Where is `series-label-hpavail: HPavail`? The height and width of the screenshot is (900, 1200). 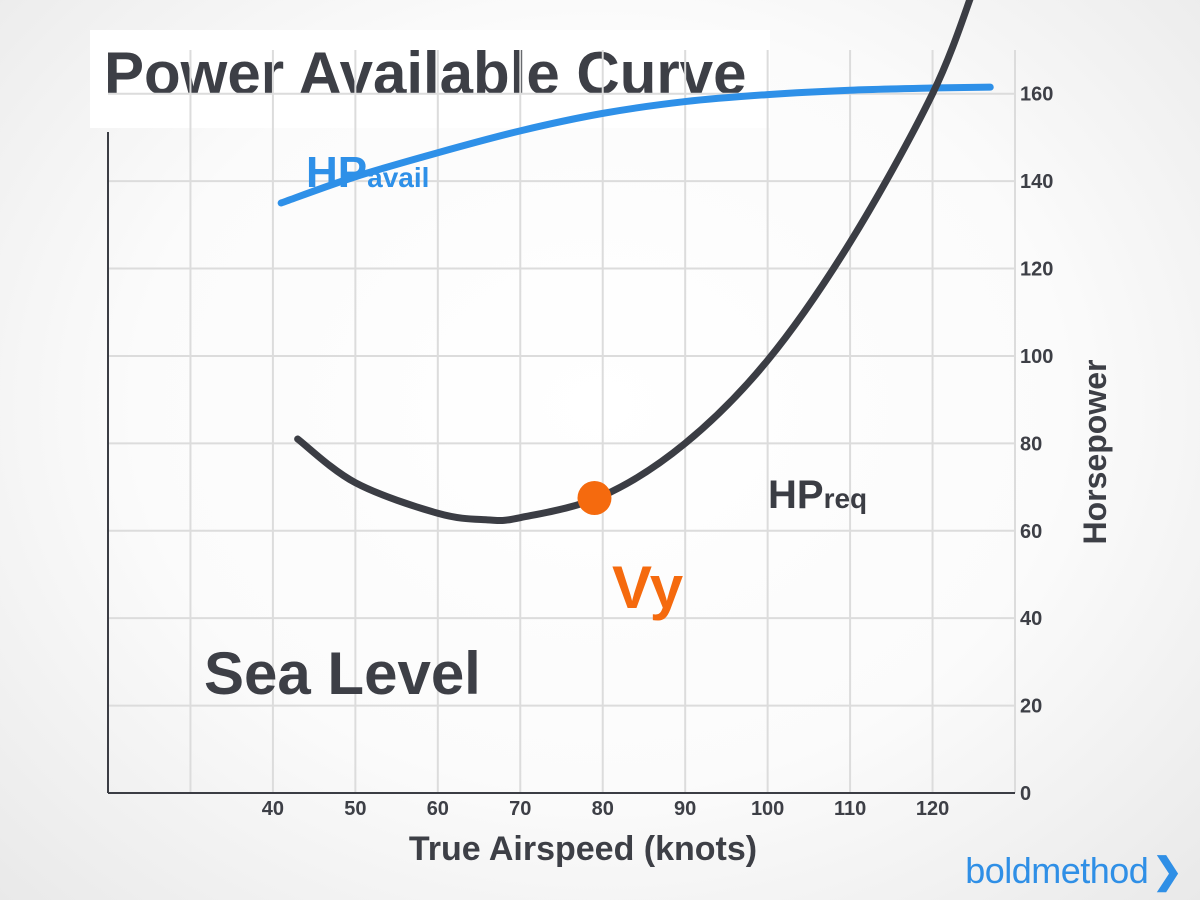
series-label-hpavail: HPavail is located at coordinates (367, 172).